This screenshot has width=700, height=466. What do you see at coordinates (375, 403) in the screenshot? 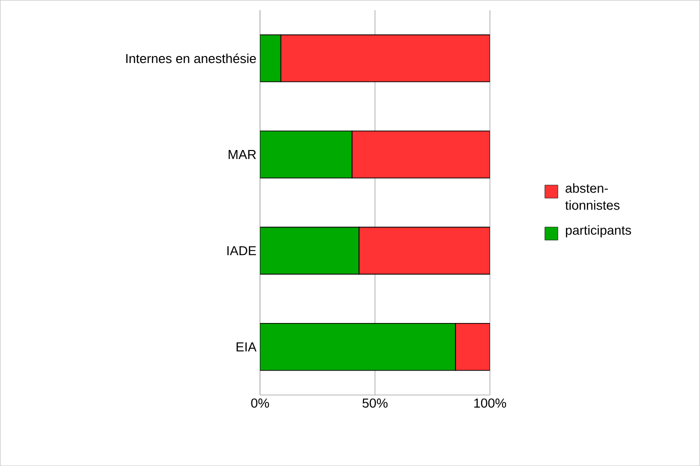
I see `x-tick-label: 50%` at bounding box center [375, 403].